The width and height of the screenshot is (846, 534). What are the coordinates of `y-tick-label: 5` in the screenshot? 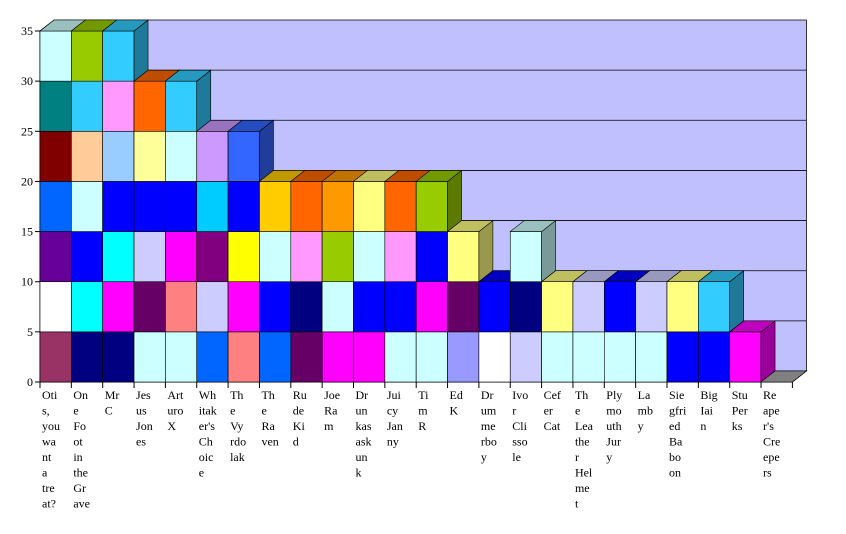 It's located at (30, 332).